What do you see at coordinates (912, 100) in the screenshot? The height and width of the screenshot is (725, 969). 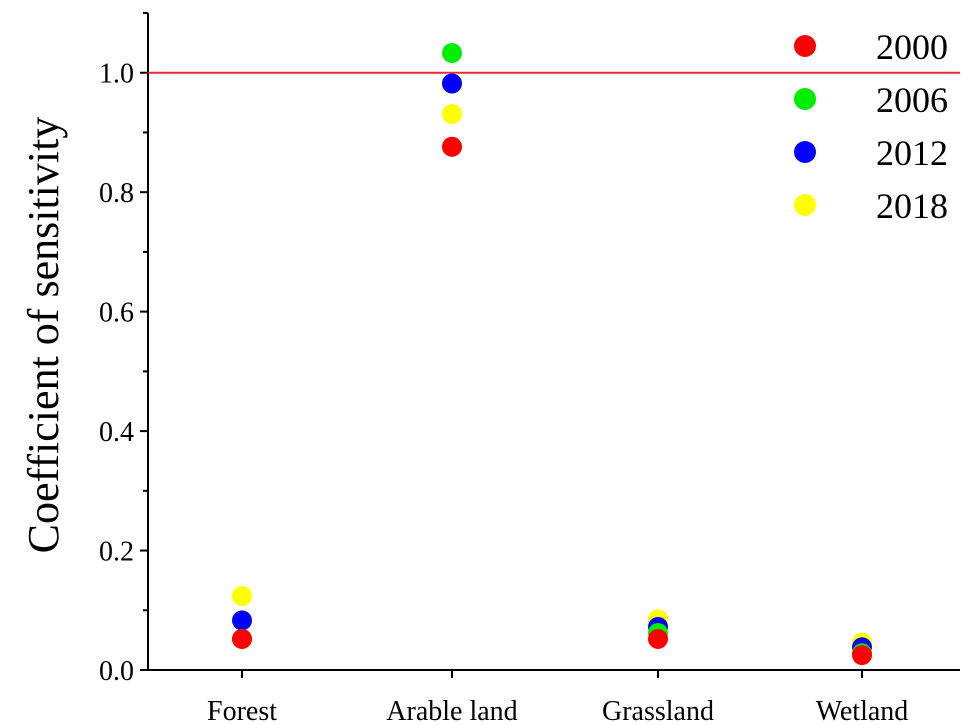 I see `legend-label: 2006` at bounding box center [912, 100].